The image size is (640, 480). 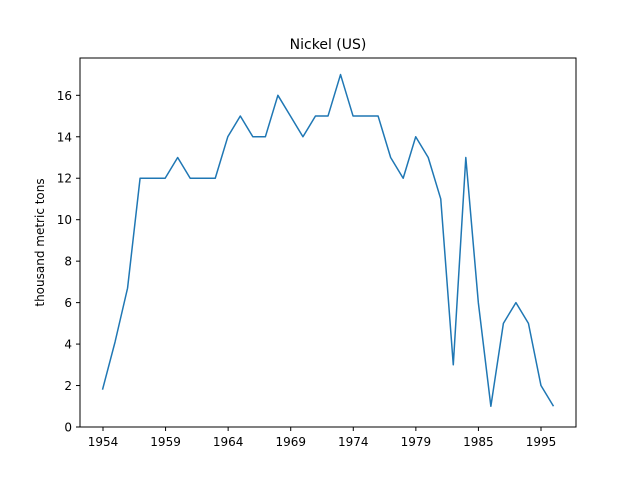 I want to click on y-tick-label: 14, so click(x=64, y=137).